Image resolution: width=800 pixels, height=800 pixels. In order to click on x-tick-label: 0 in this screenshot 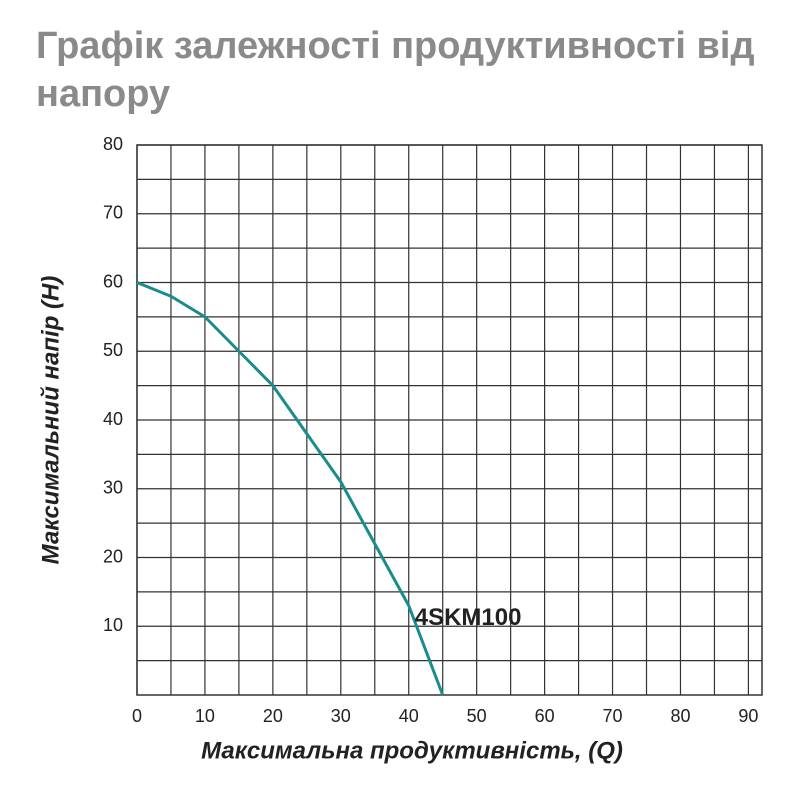, I will do `click(137, 716)`.